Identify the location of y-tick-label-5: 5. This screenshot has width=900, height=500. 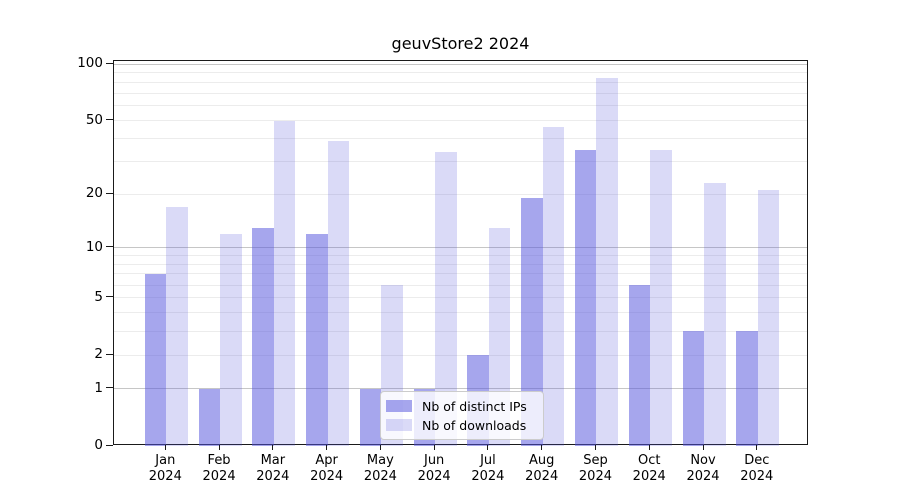
(98, 296).